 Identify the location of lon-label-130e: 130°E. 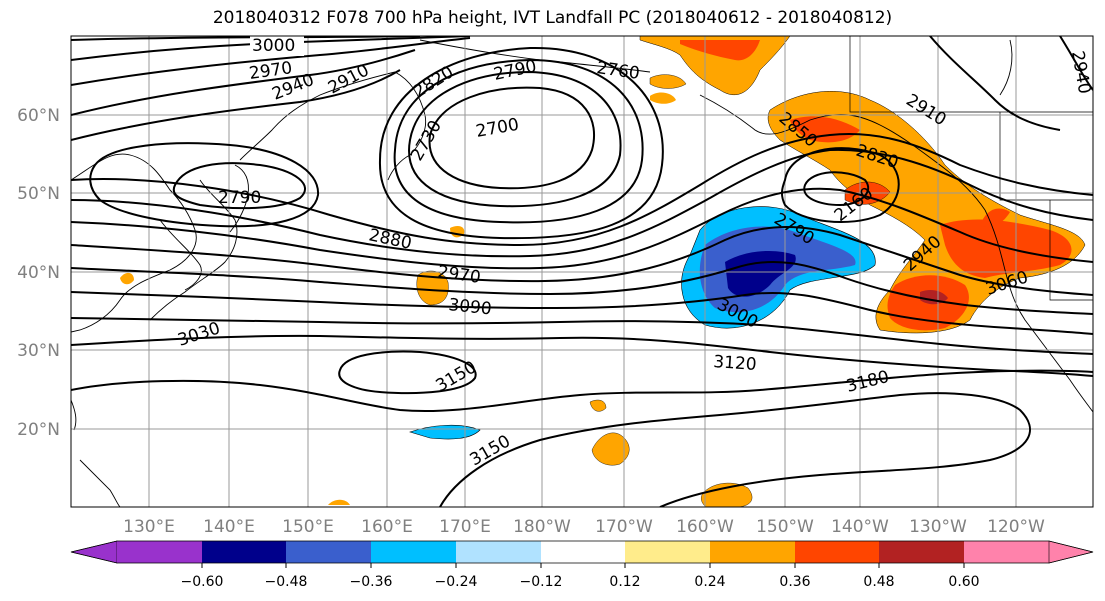
(149, 527).